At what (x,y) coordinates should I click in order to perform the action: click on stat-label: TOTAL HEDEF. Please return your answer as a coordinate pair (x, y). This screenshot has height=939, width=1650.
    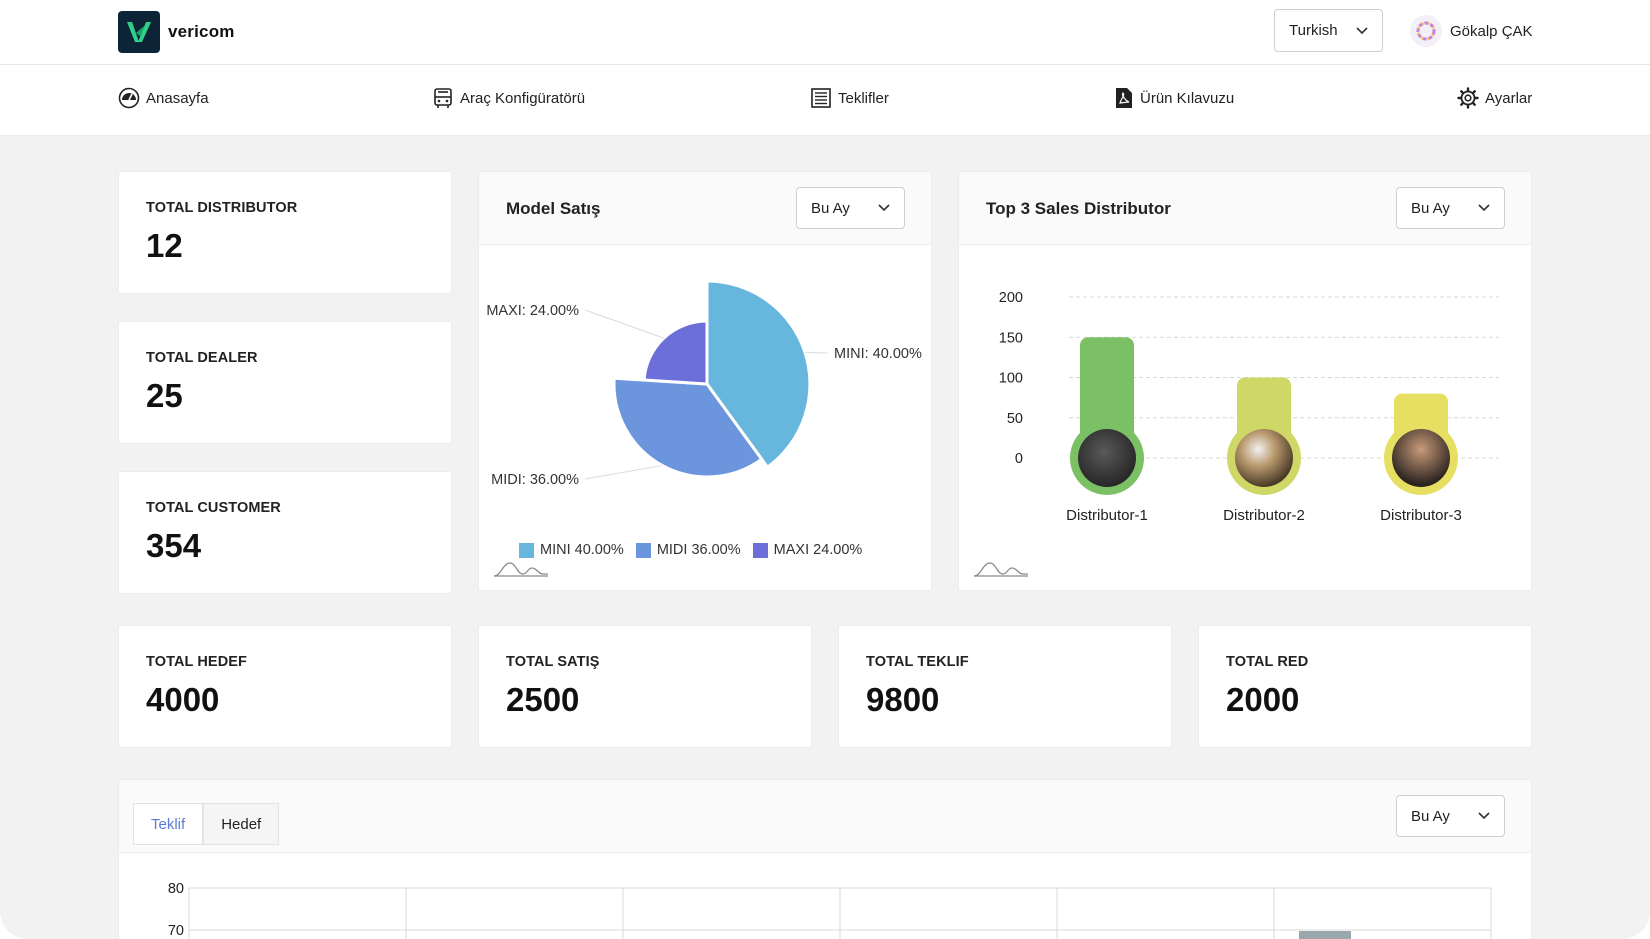
    Looking at the image, I should click on (196, 662).